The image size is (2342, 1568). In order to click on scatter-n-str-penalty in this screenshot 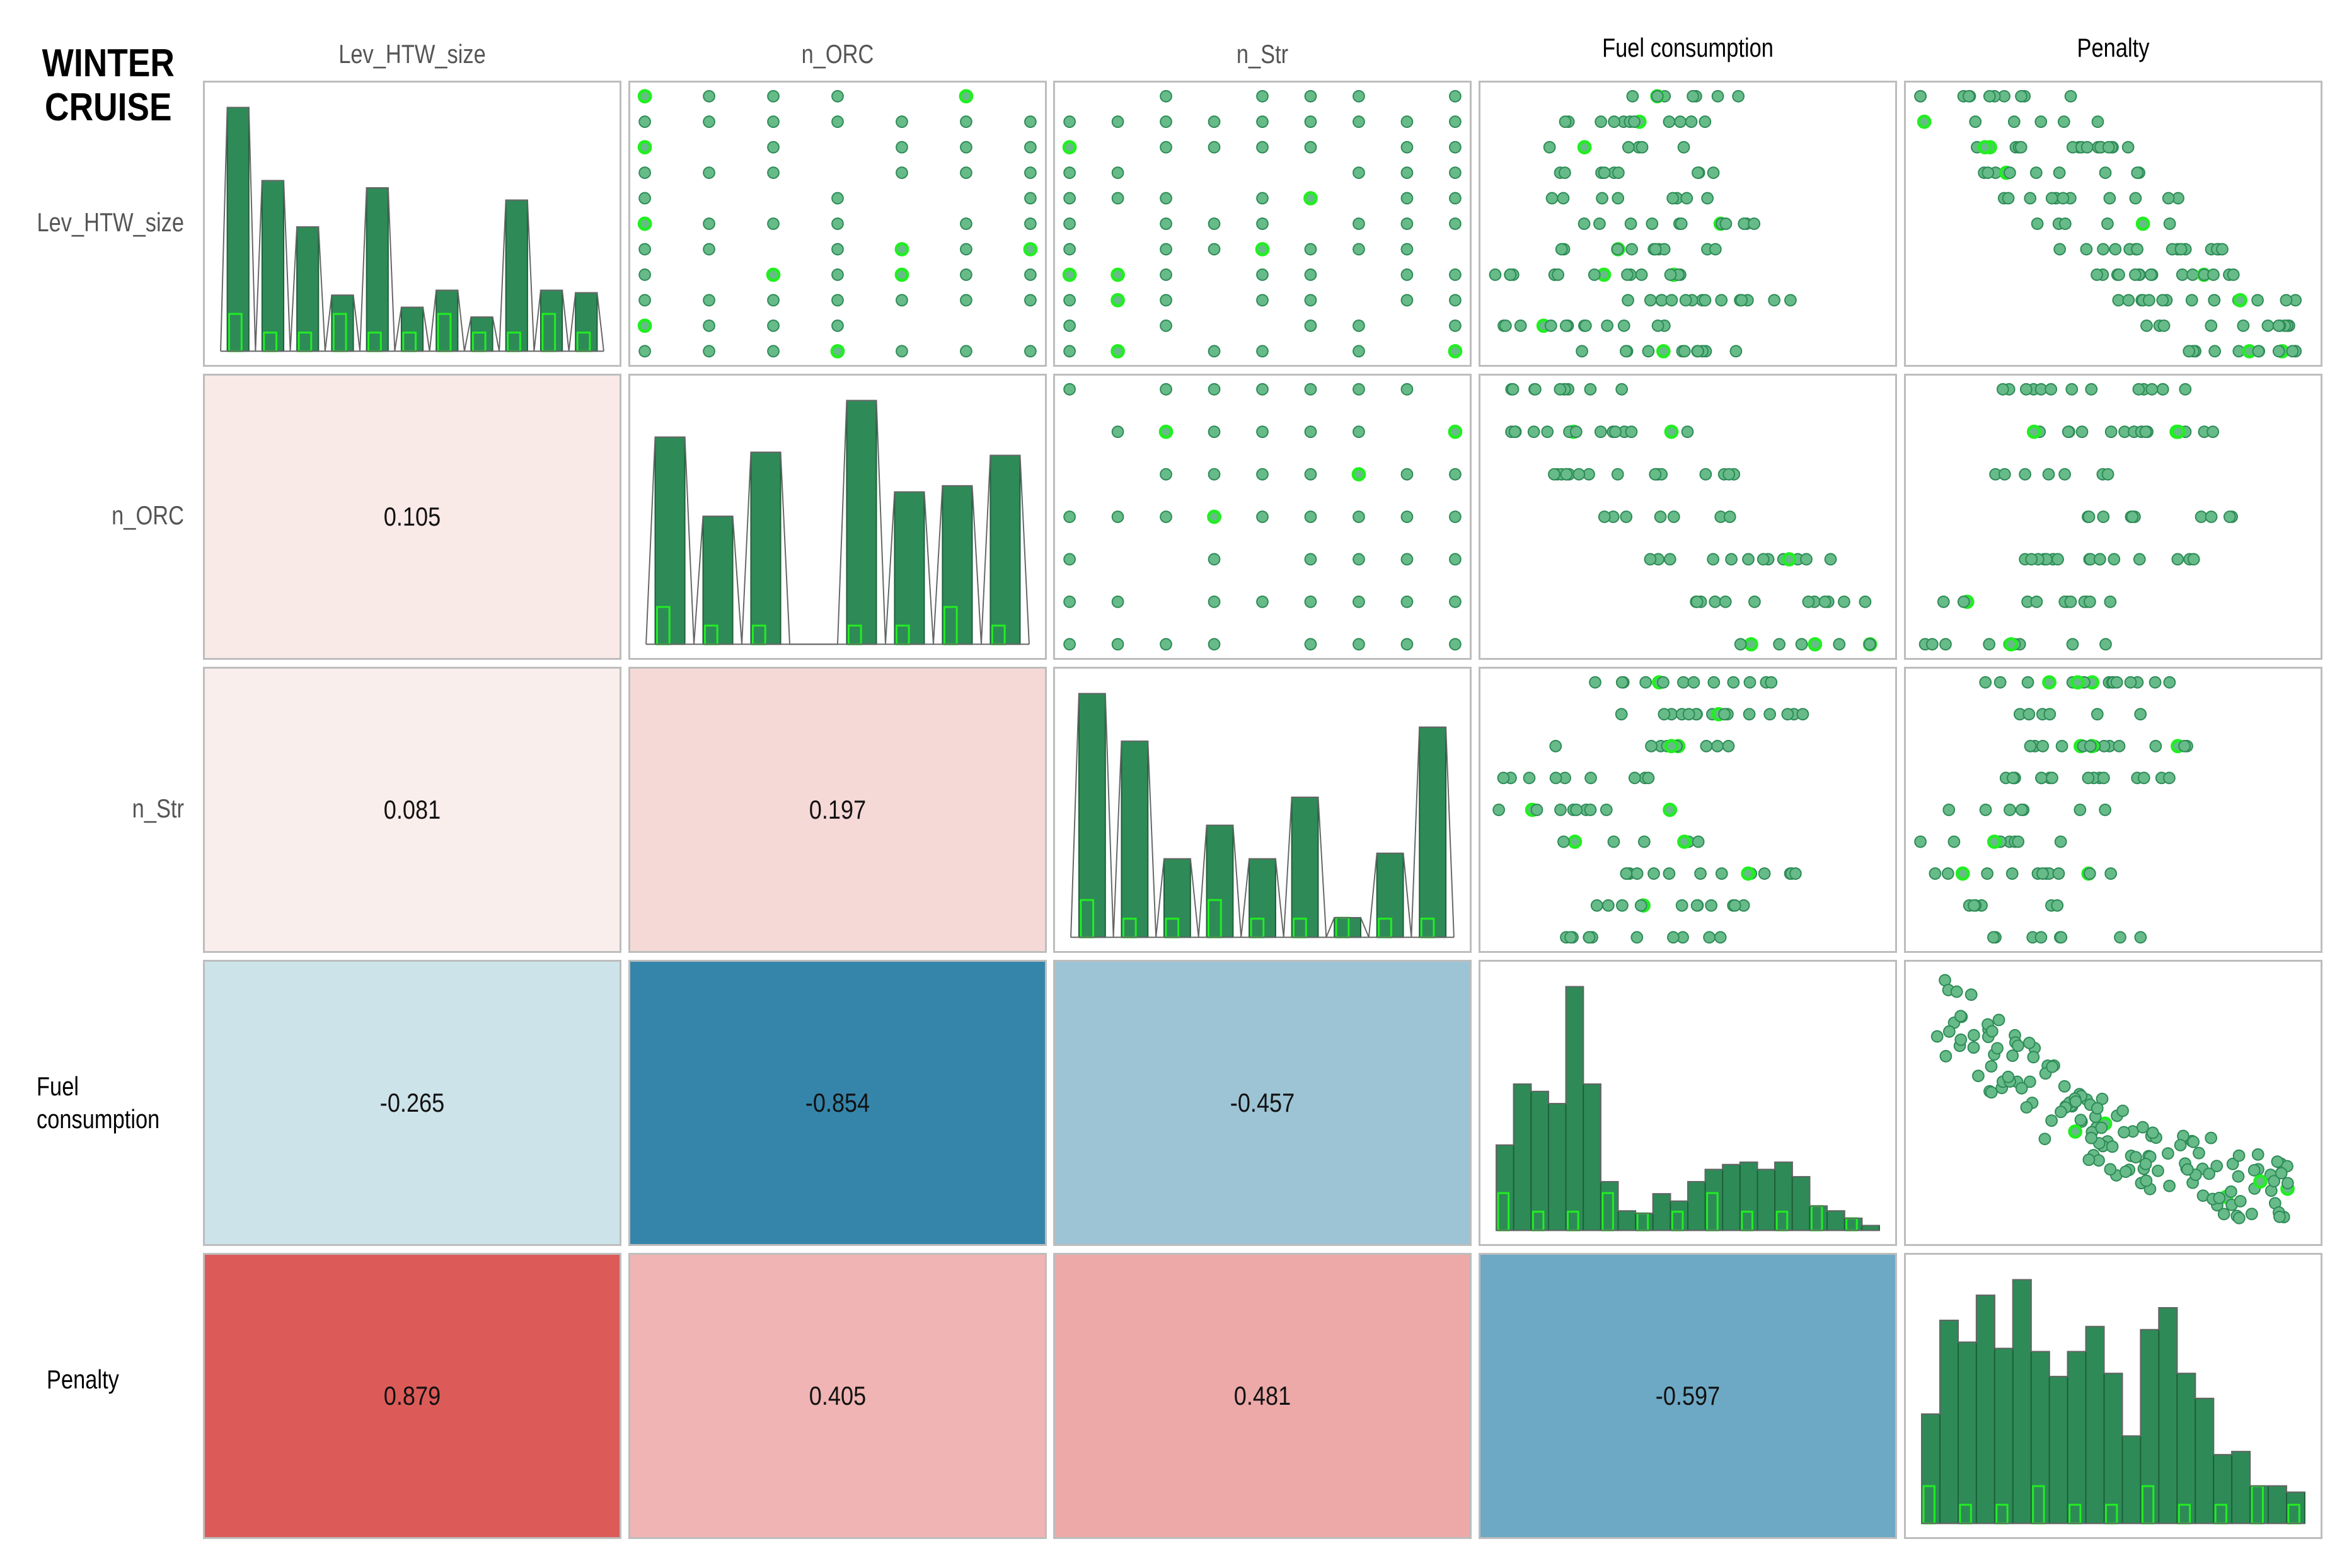, I will do `click(2053, 810)`.